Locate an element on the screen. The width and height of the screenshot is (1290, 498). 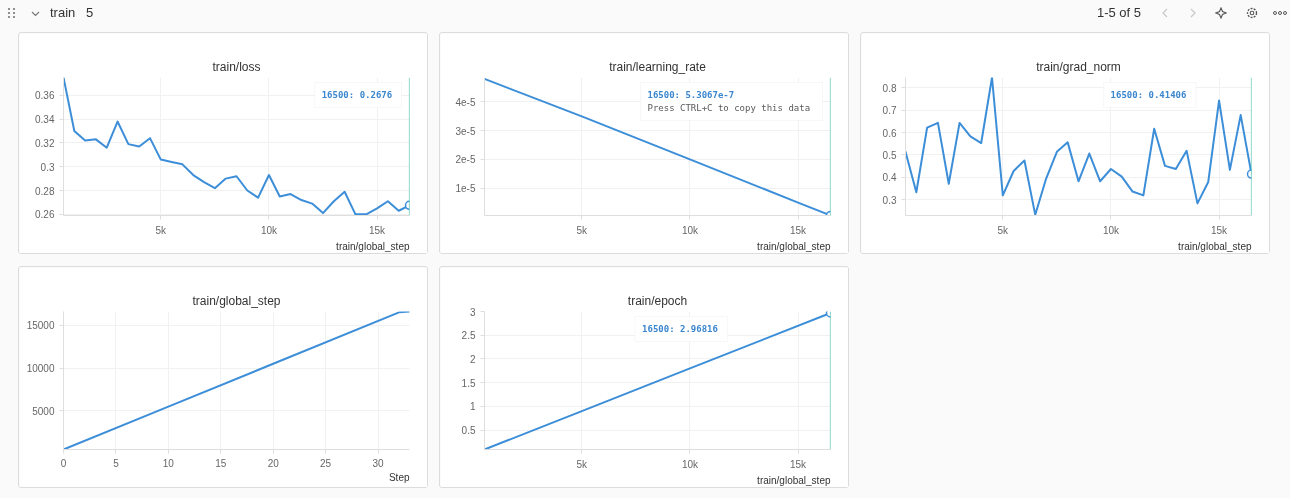
annotation: 16500: 0.41406 is located at coordinates (1148, 94).